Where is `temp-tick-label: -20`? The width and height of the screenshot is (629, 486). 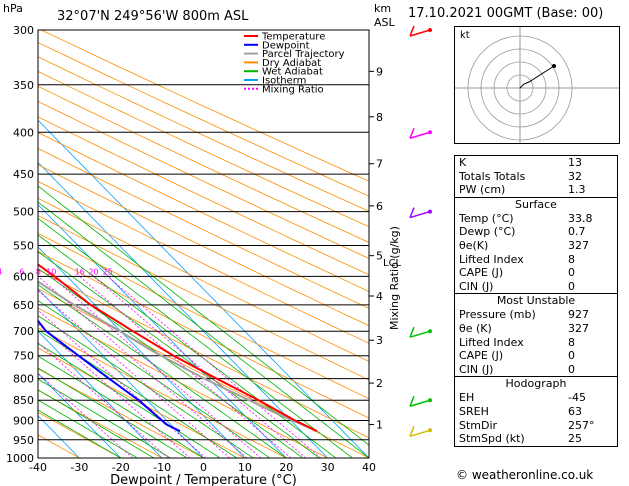 temp-tick-label: -20 is located at coordinates (121, 467).